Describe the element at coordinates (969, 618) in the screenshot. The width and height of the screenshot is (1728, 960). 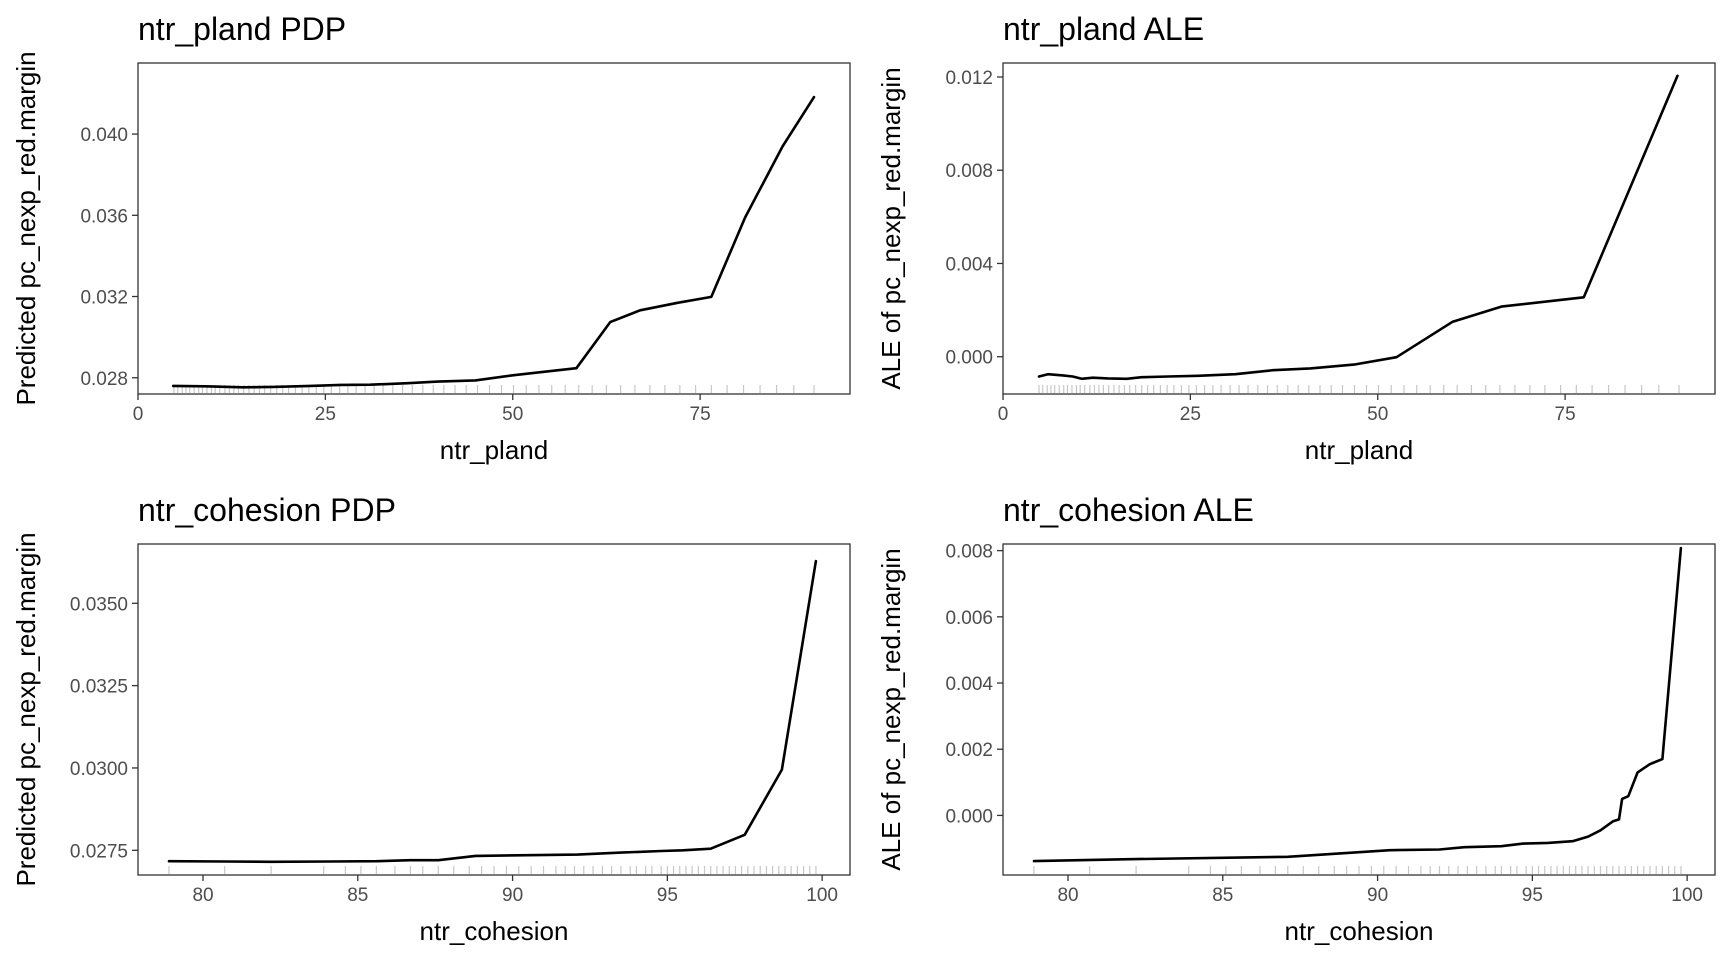
I see `y-tick-label: 0.006` at that location.